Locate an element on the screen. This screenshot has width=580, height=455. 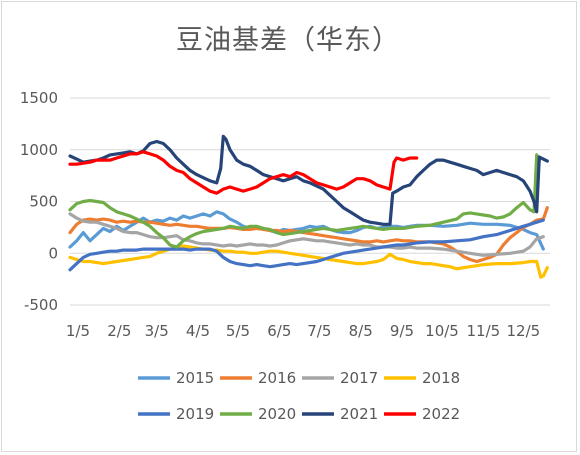
y-tick-label: 1000 is located at coordinates (39, 150).